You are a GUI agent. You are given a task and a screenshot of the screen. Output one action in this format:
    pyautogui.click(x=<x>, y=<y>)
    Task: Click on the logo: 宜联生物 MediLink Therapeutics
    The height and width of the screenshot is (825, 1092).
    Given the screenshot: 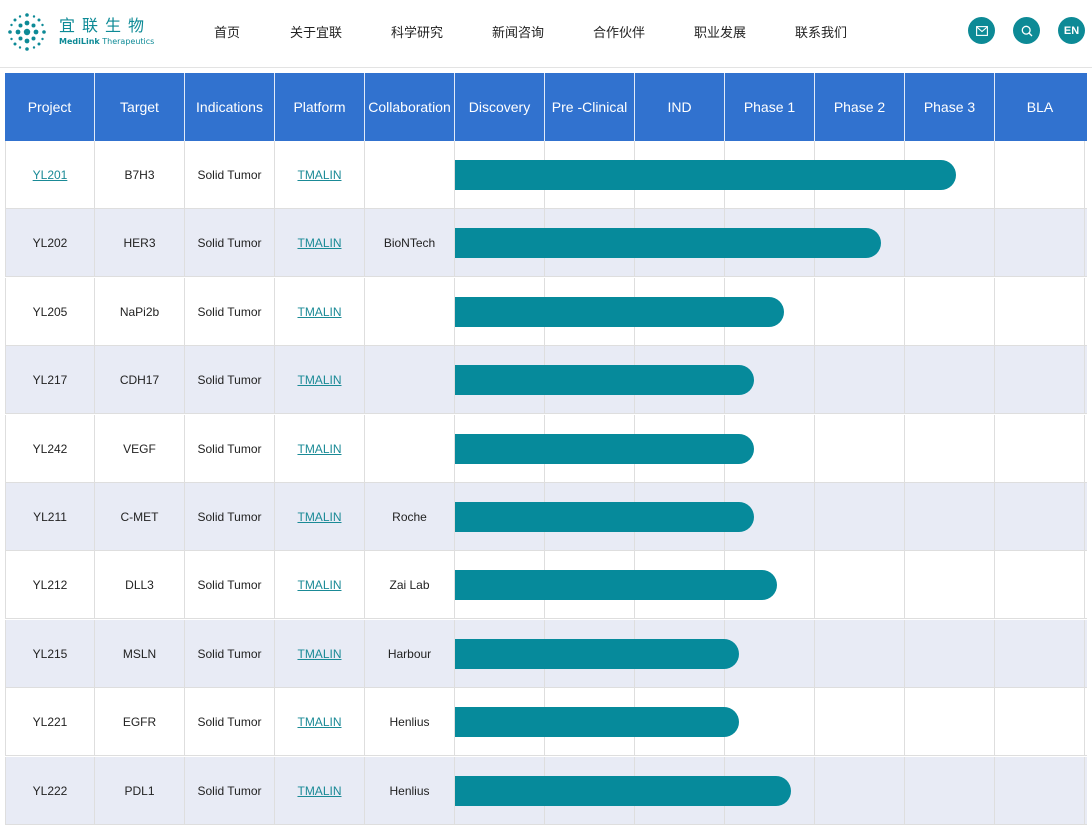 What is the action you would take?
    pyautogui.click(x=79, y=32)
    